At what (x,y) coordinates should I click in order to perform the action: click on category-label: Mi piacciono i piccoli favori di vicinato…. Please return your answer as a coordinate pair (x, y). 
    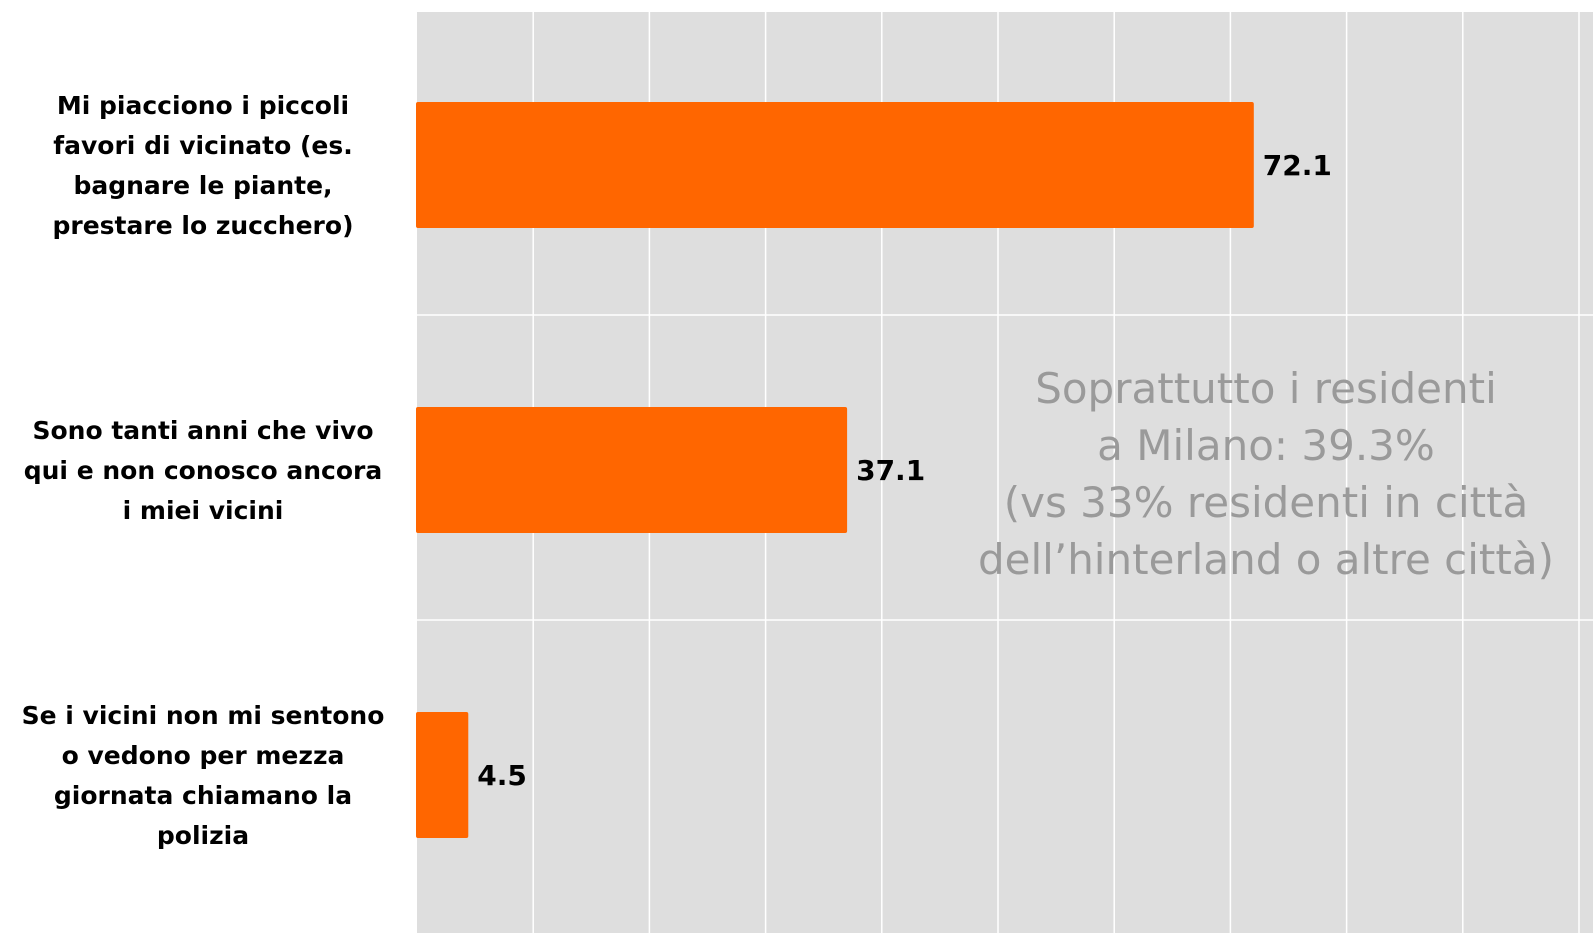
    Looking at the image, I should click on (203, 165).